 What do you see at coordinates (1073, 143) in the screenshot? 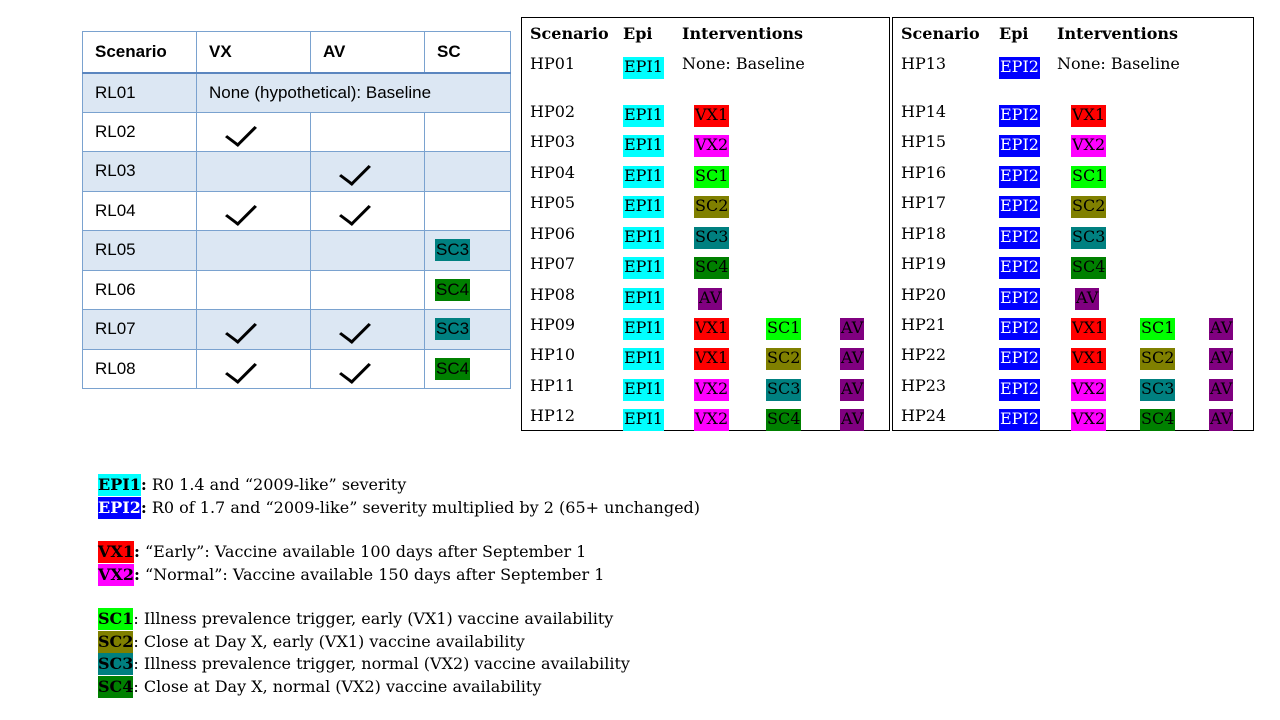
I see `hp-row-hp15: HP15 EPI2 VX2` at bounding box center [1073, 143].